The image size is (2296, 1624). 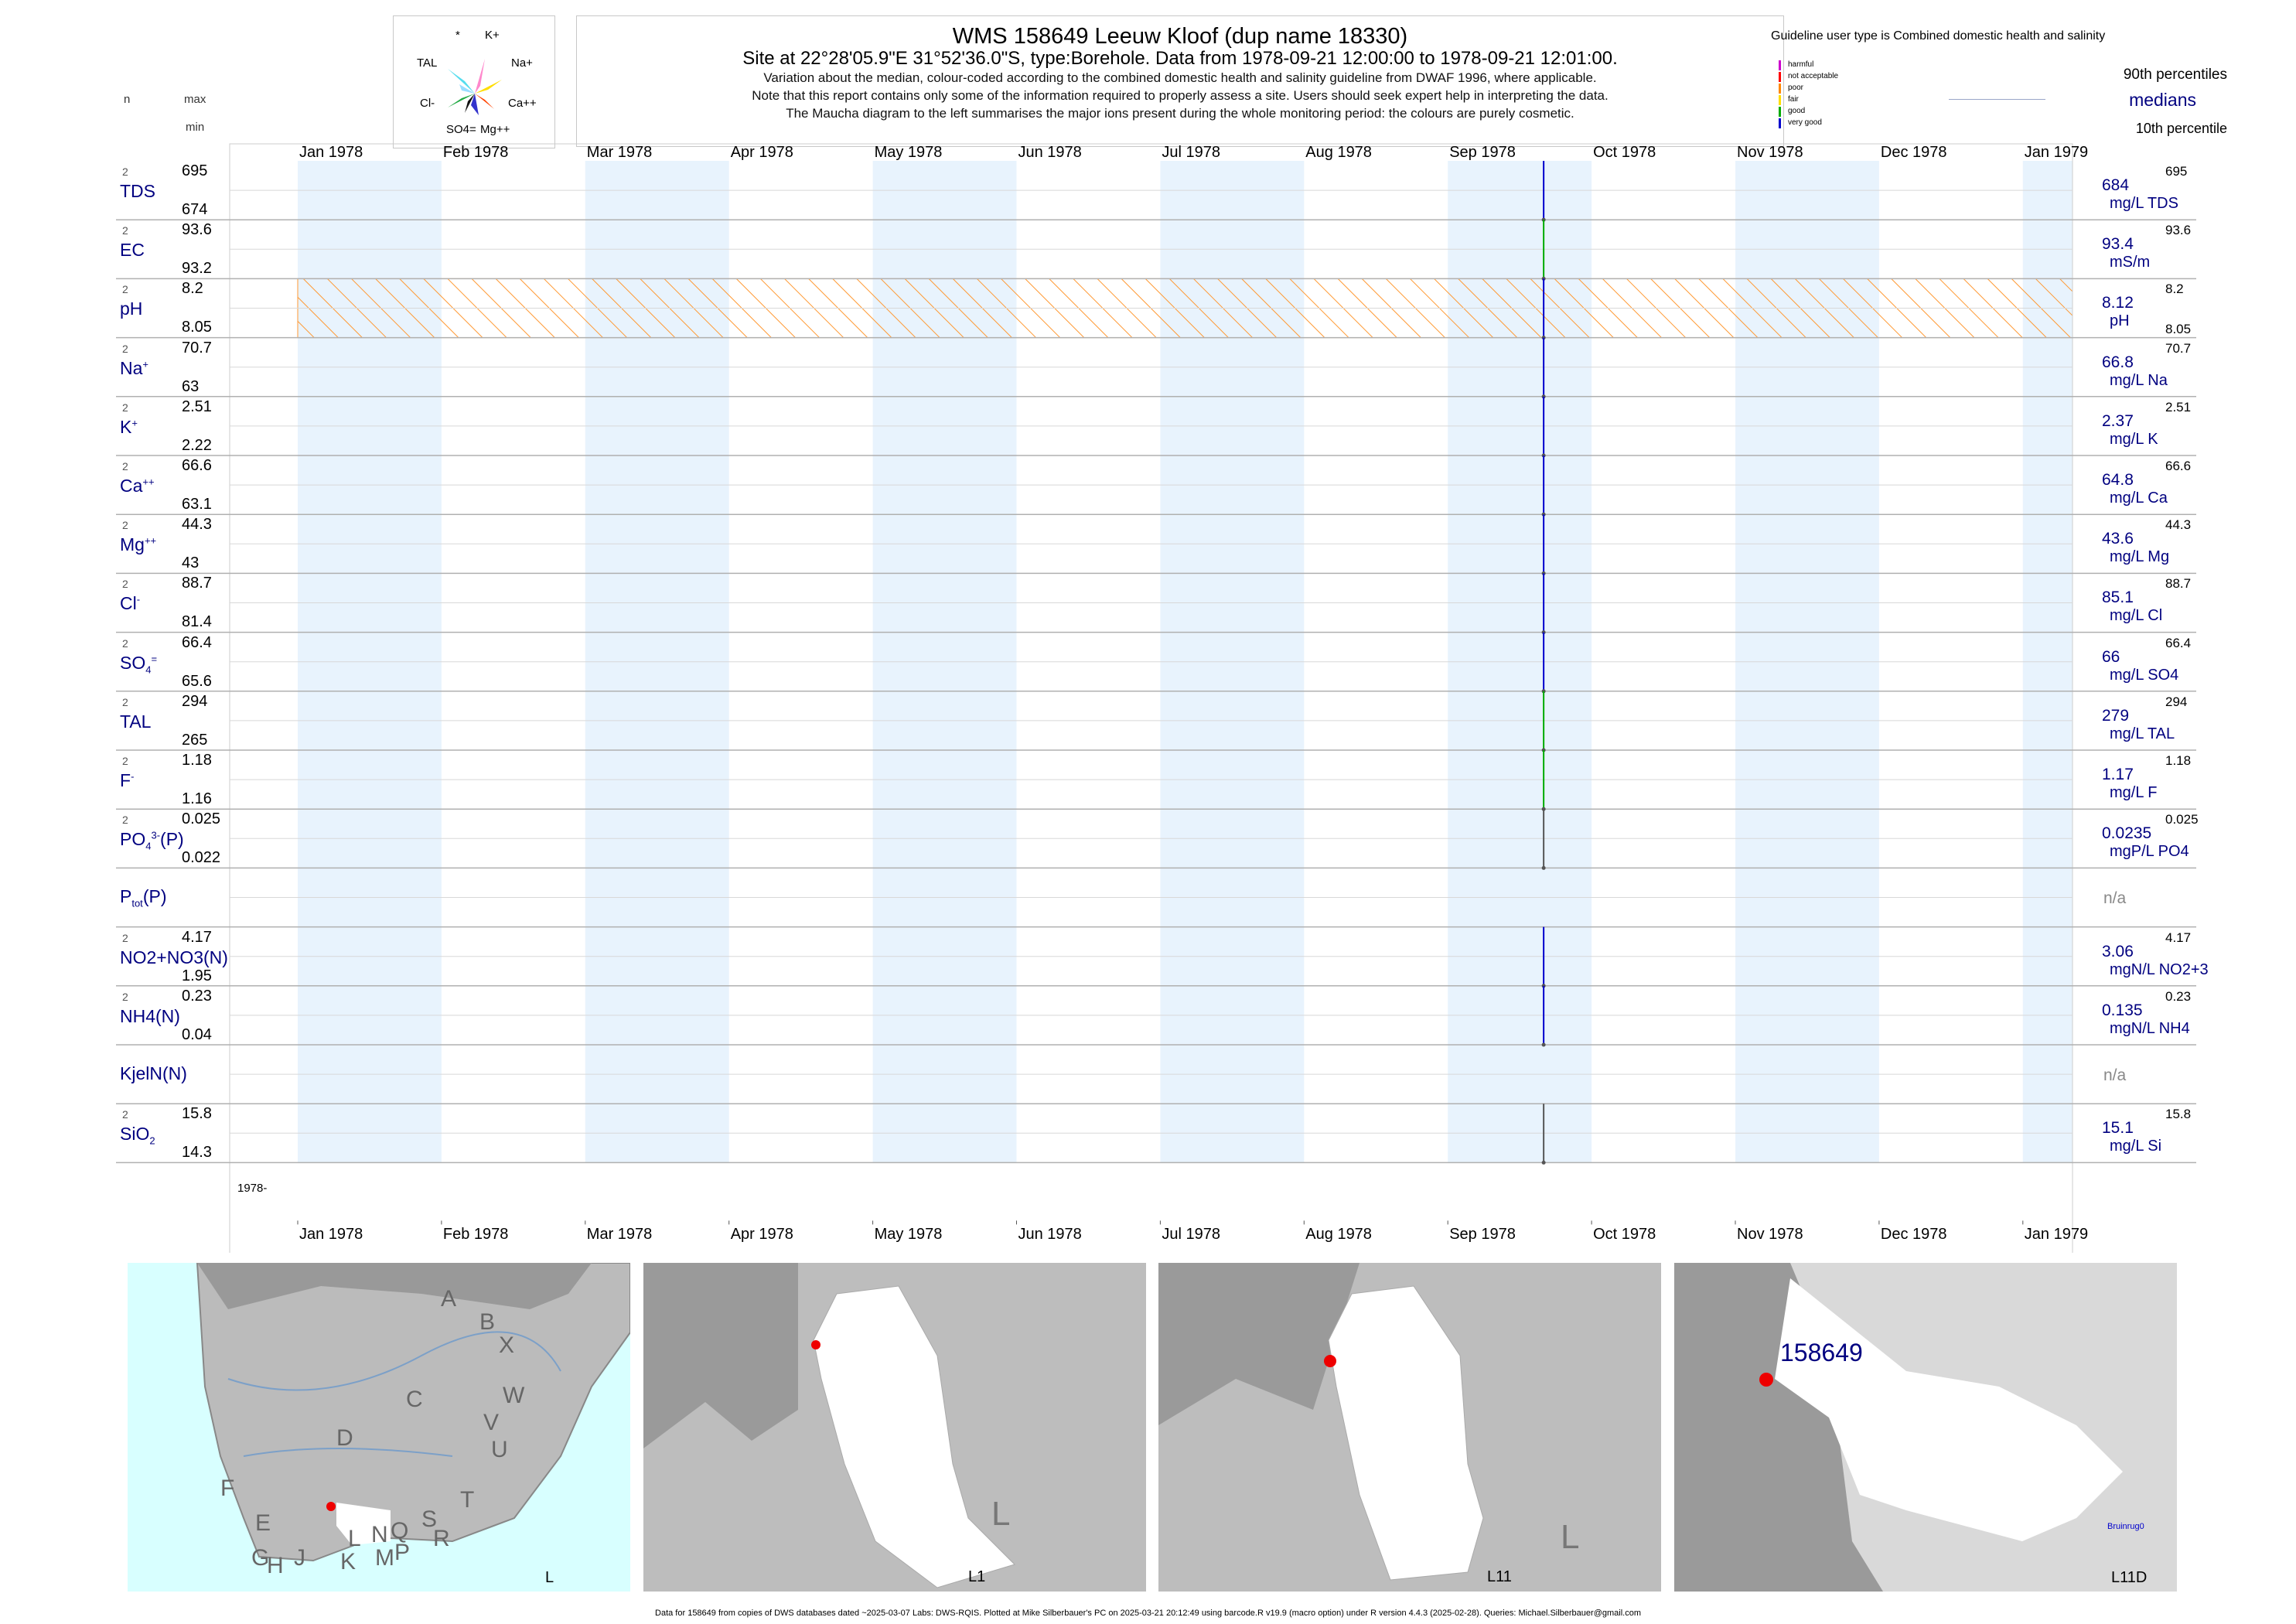 I want to click on row-unit: mg/L K, so click(x=2134, y=439).